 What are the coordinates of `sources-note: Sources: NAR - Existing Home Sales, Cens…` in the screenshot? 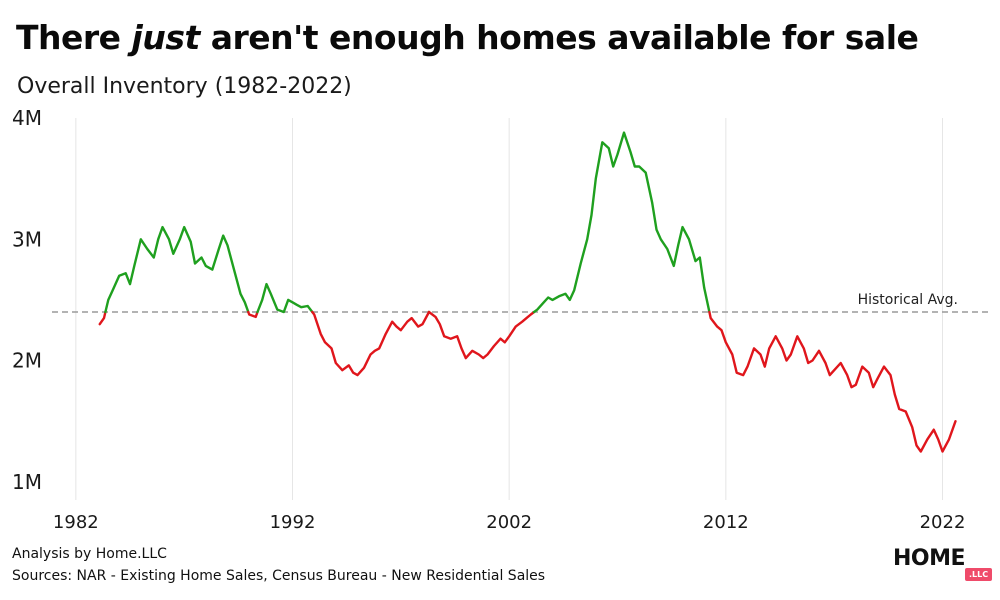 It's located at (279, 576).